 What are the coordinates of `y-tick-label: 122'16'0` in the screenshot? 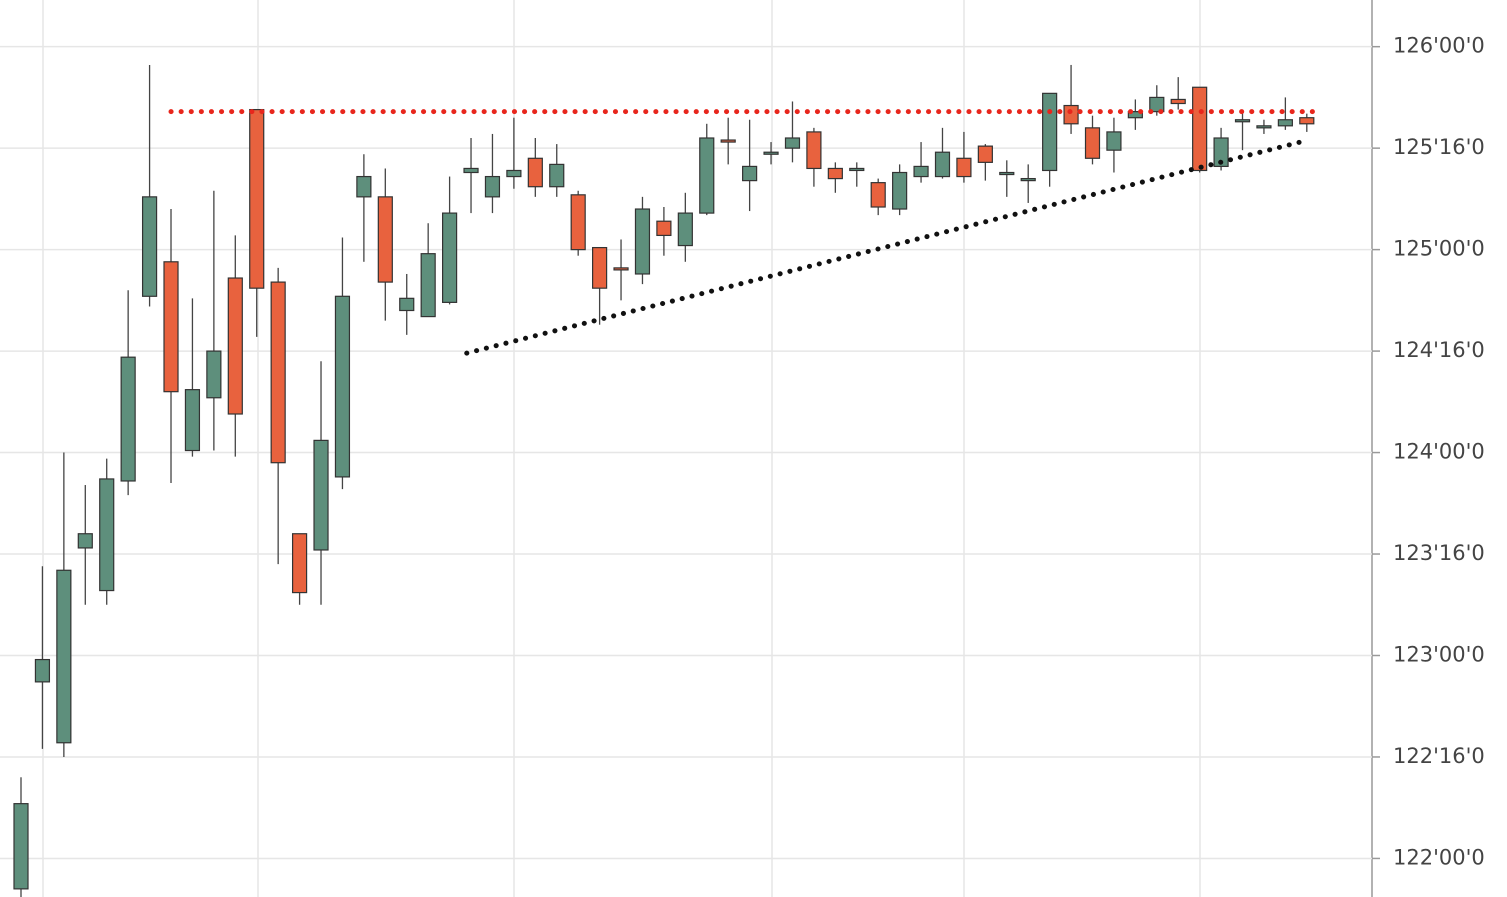 It's located at (1439, 756).